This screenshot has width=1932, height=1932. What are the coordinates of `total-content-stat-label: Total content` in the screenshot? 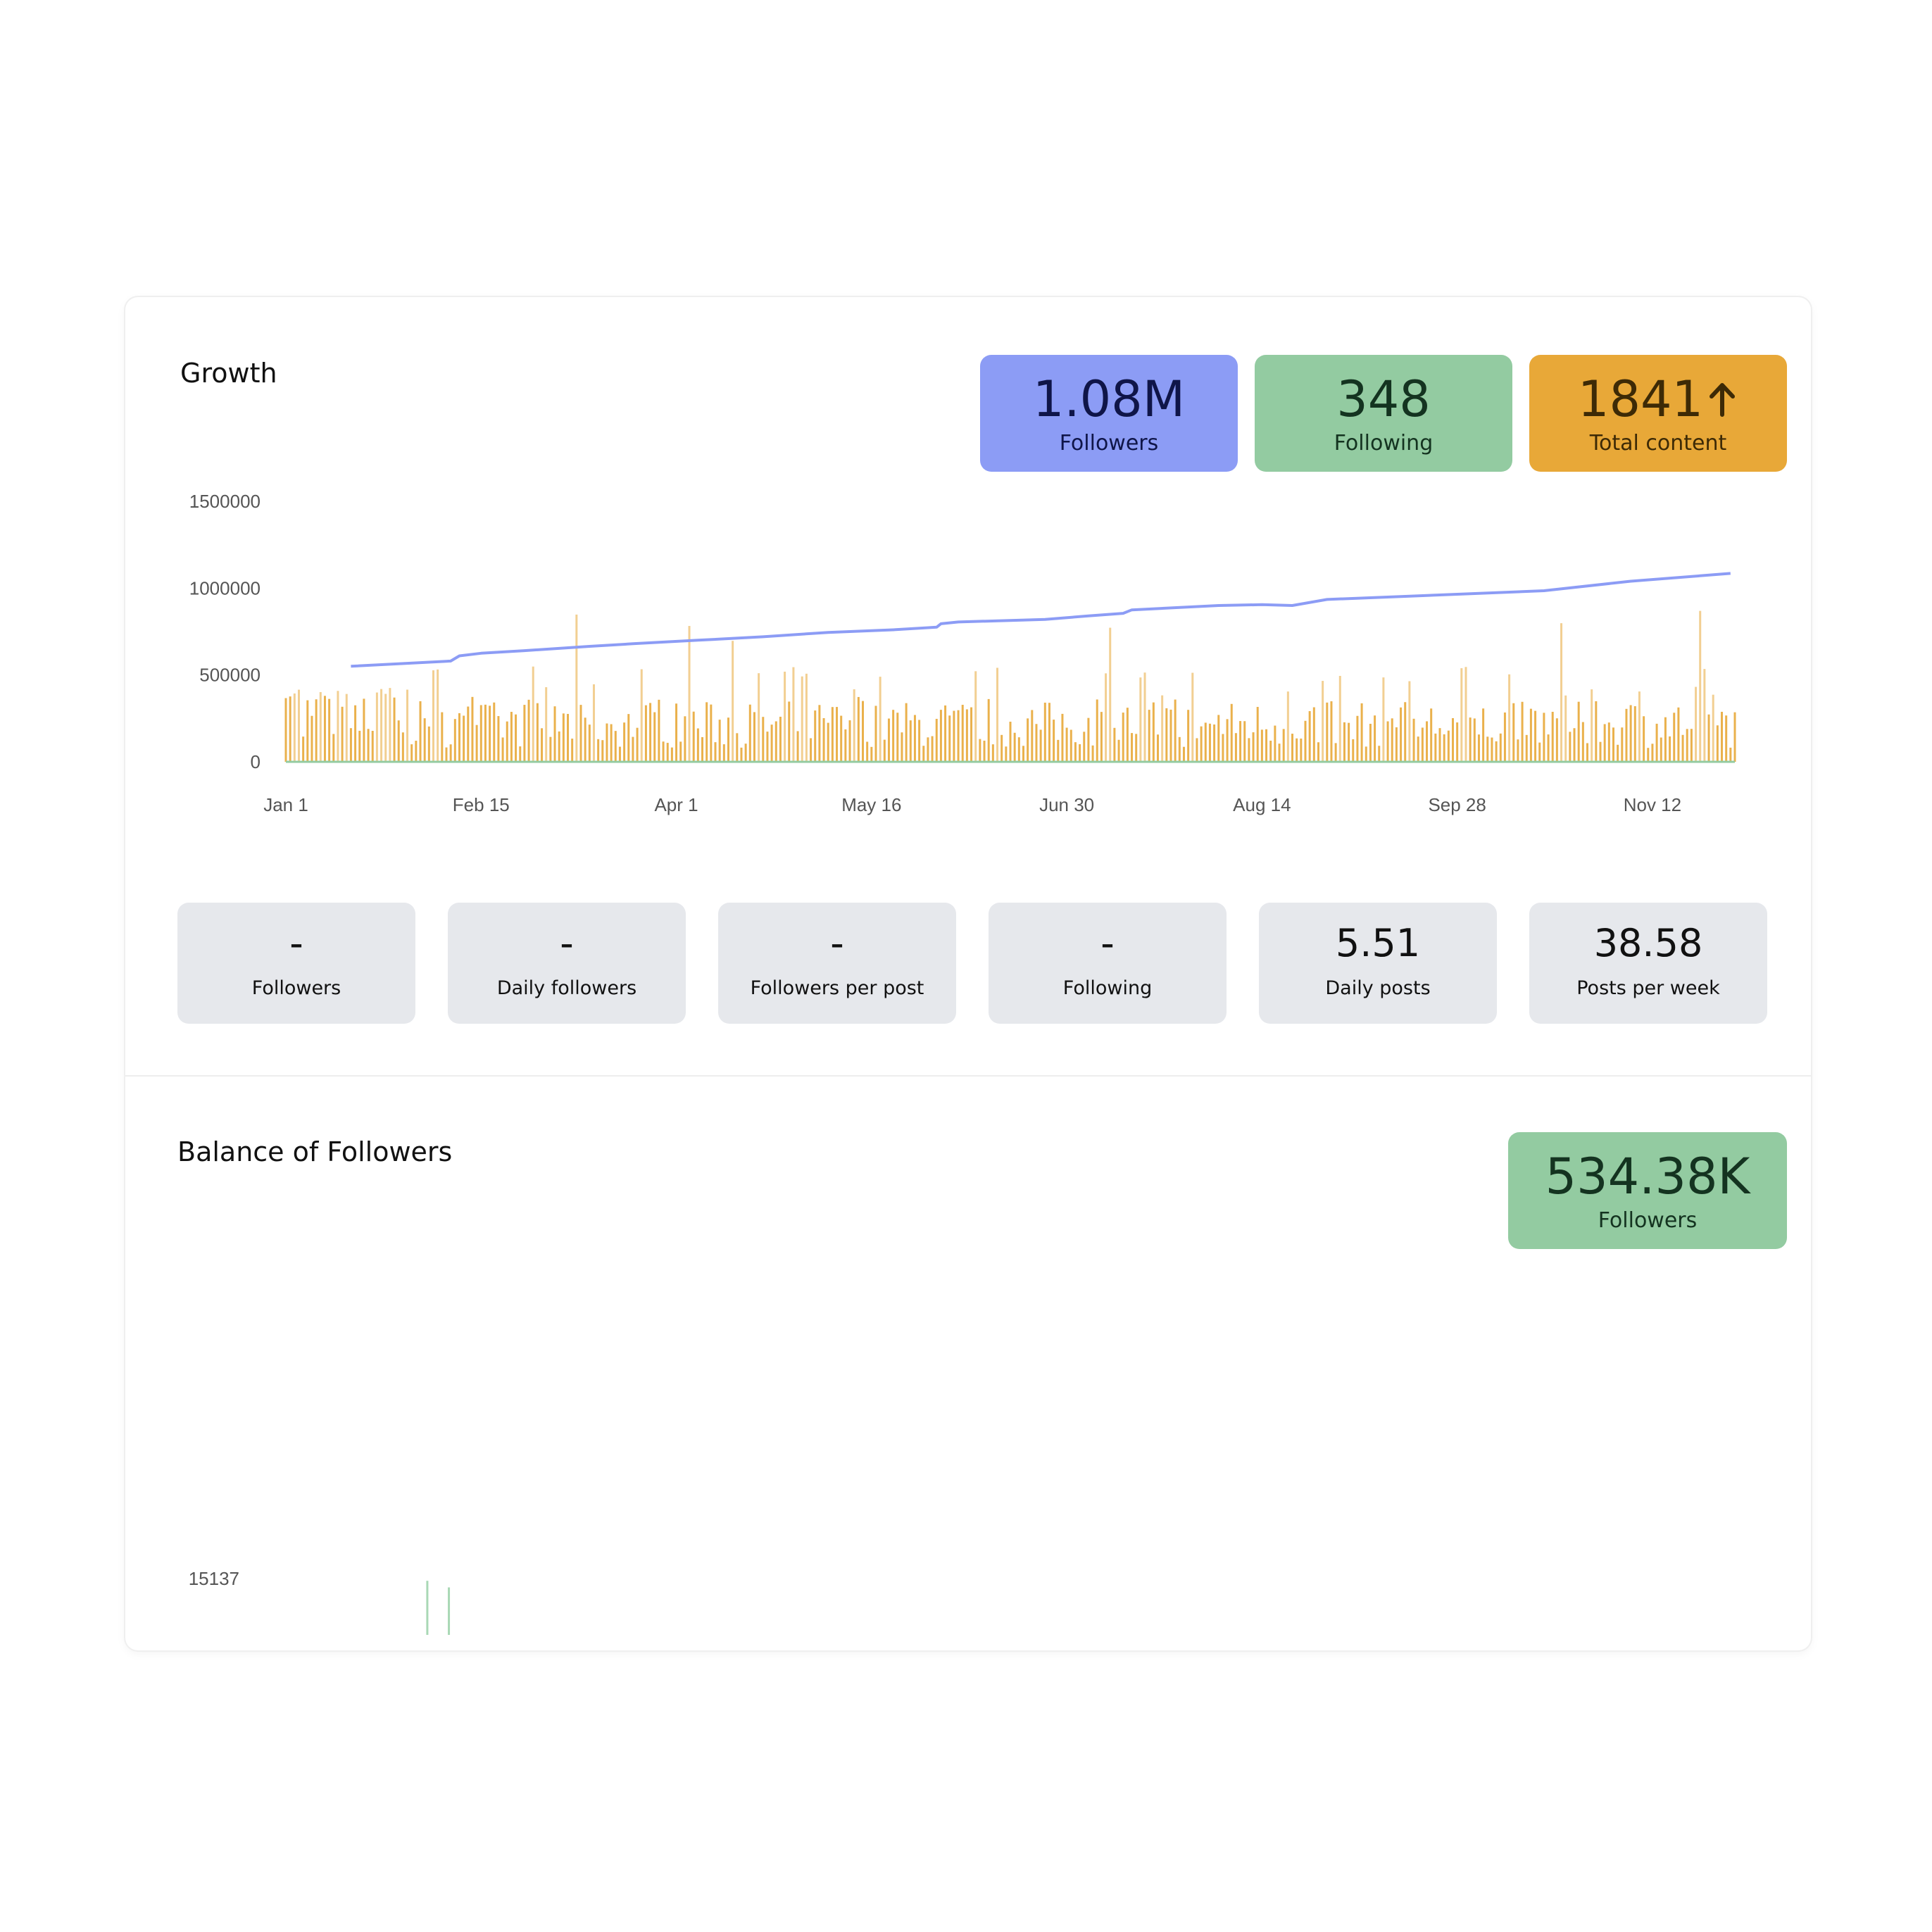 It's located at (1658, 444).